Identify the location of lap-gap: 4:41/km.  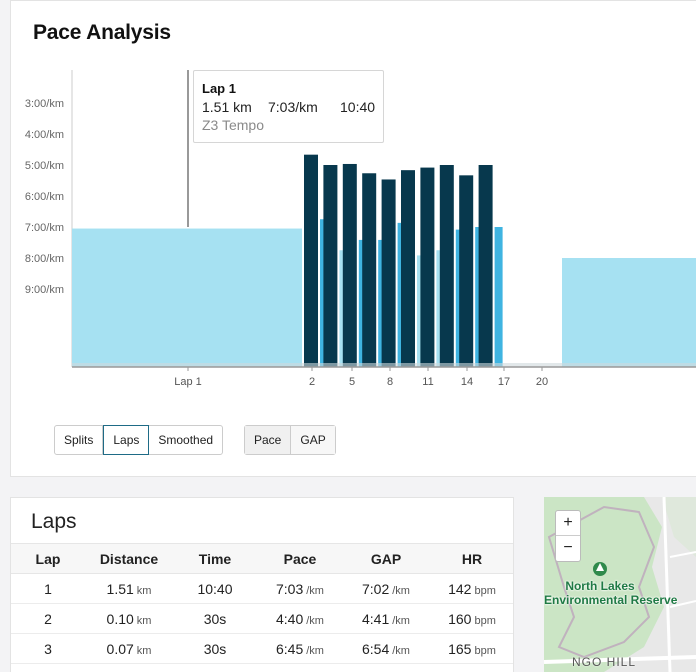
(386, 618).